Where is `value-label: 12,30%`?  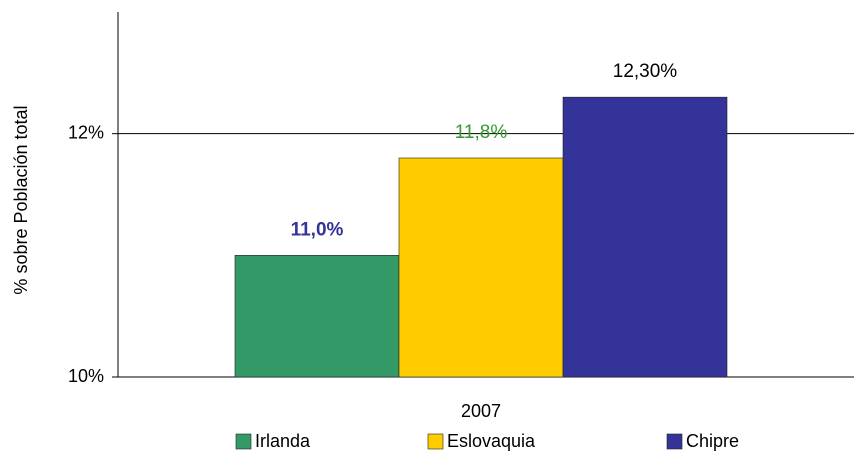
value-label: 12,30% is located at coordinates (645, 71).